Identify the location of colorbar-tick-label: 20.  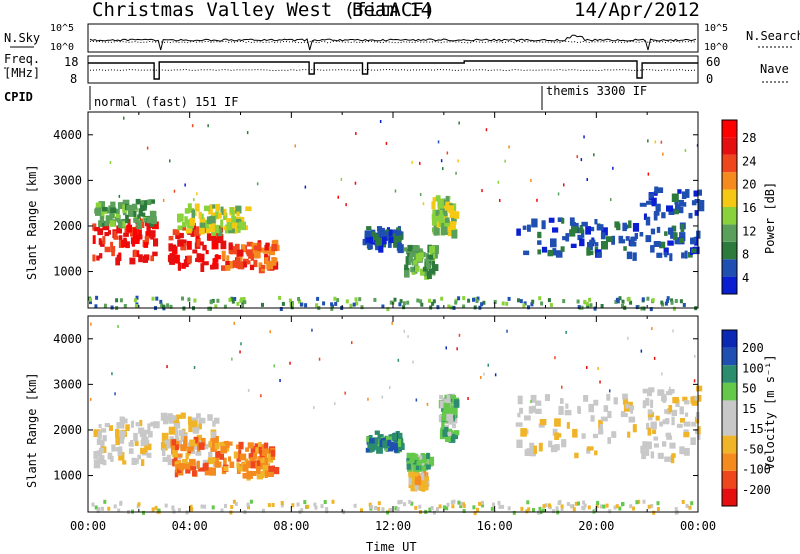
(749, 185).